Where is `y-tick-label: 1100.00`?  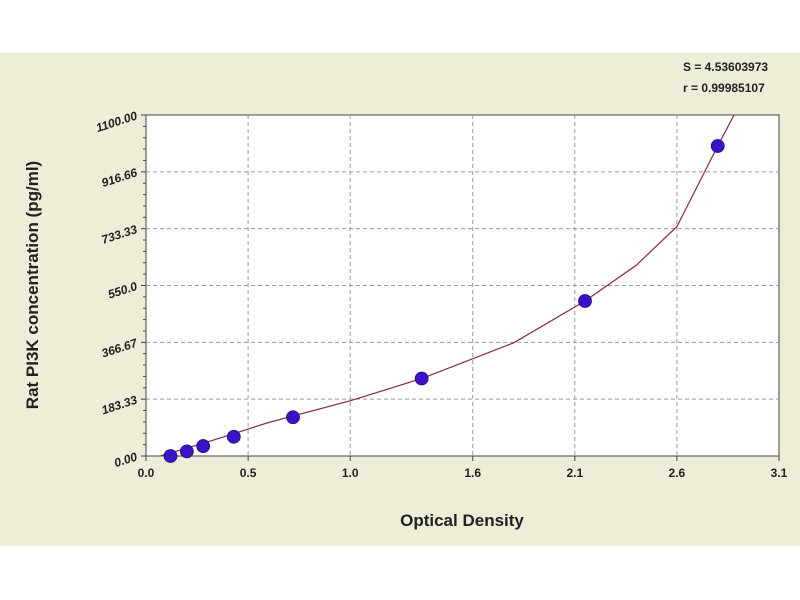 y-tick-label: 1100.00 is located at coordinates (116, 121).